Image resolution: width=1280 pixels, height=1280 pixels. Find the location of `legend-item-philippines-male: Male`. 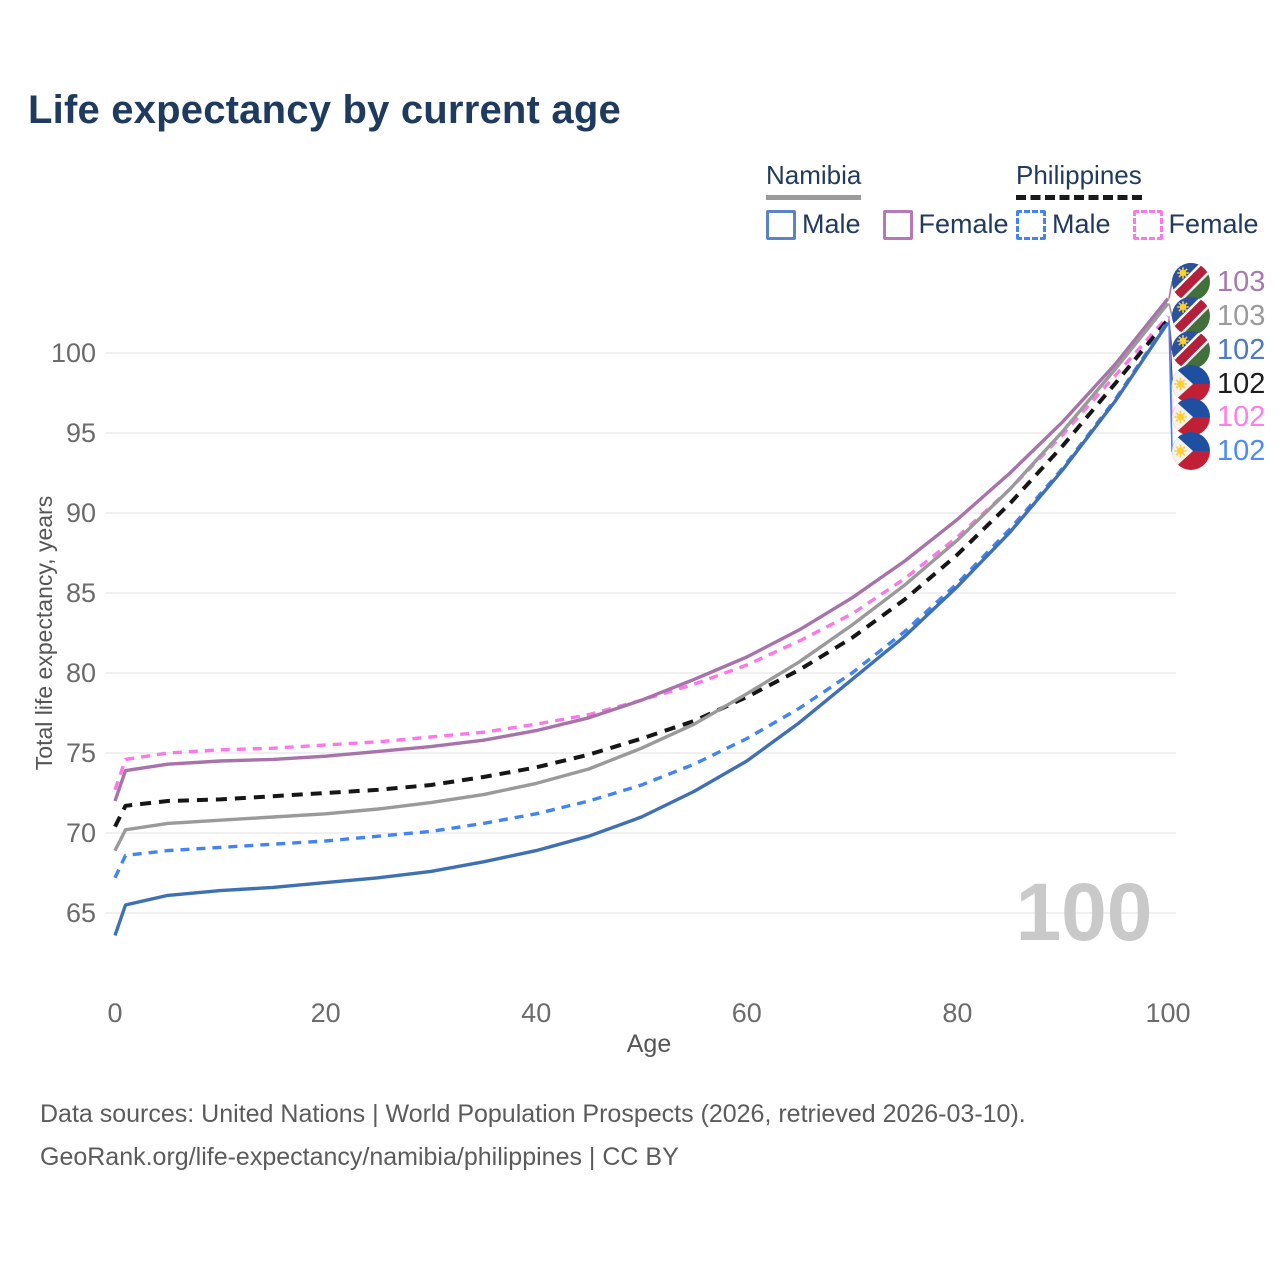

legend-item-philippines-male: Male is located at coordinates (1063, 224).